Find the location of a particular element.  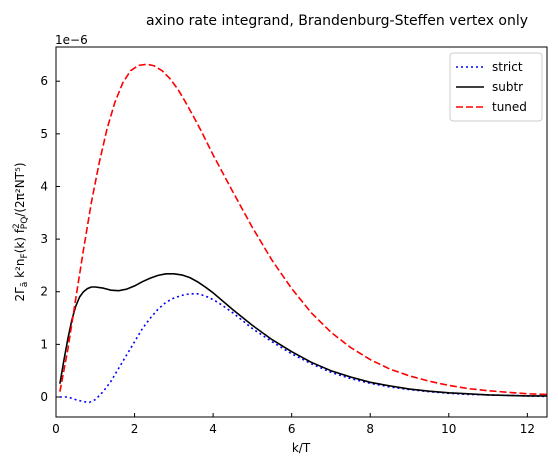

legend-label-subtr: subtr is located at coordinates (507, 87).